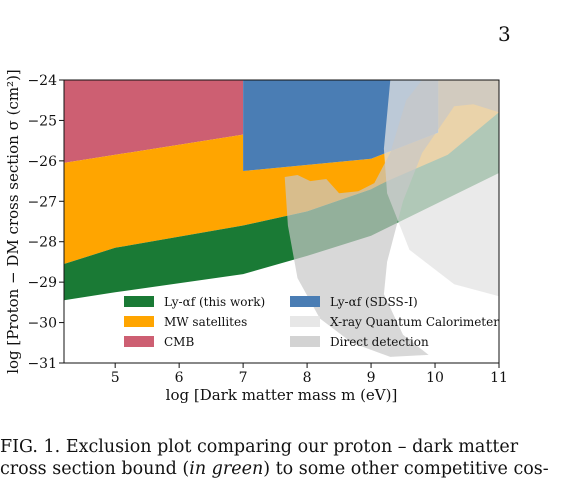 The width and height of the screenshot is (565, 480). Describe the element at coordinates (30, 447) in the screenshot. I see `caption-prefix: FIG. 1.` at that location.